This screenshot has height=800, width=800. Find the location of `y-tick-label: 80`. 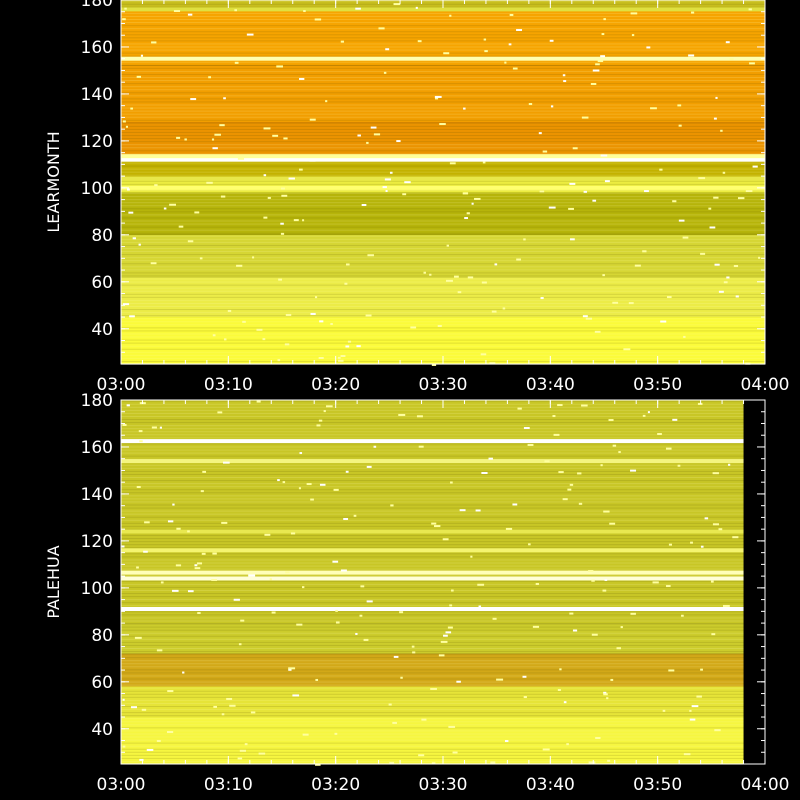

y-tick-label: 80 is located at coordinates (102, 236).